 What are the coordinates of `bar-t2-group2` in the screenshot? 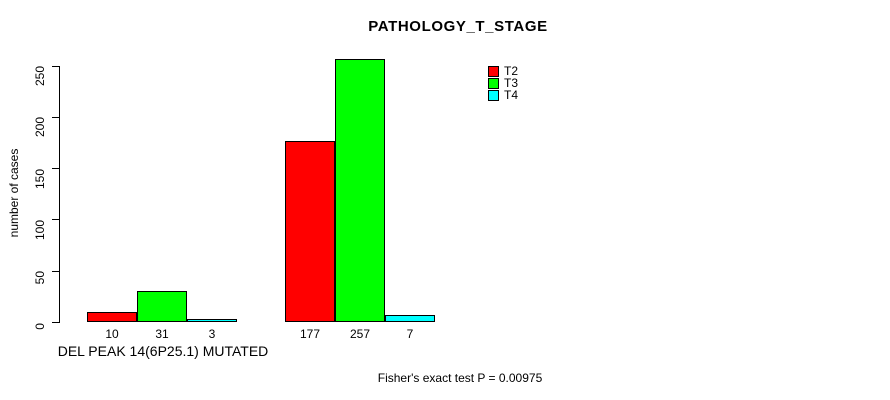 It's located at (310, 231).